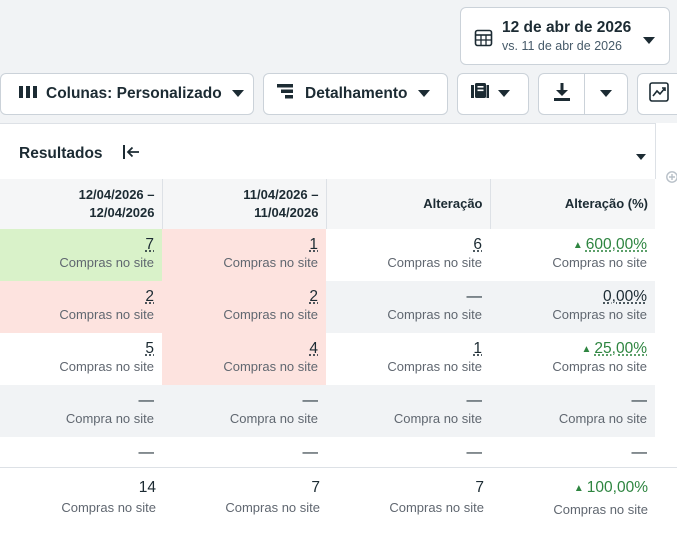  What do you see at coordinates (572, 307) in the screenshot?
I see `table-cell: 0,00% Compras no site` at bounding box center [572, 307].